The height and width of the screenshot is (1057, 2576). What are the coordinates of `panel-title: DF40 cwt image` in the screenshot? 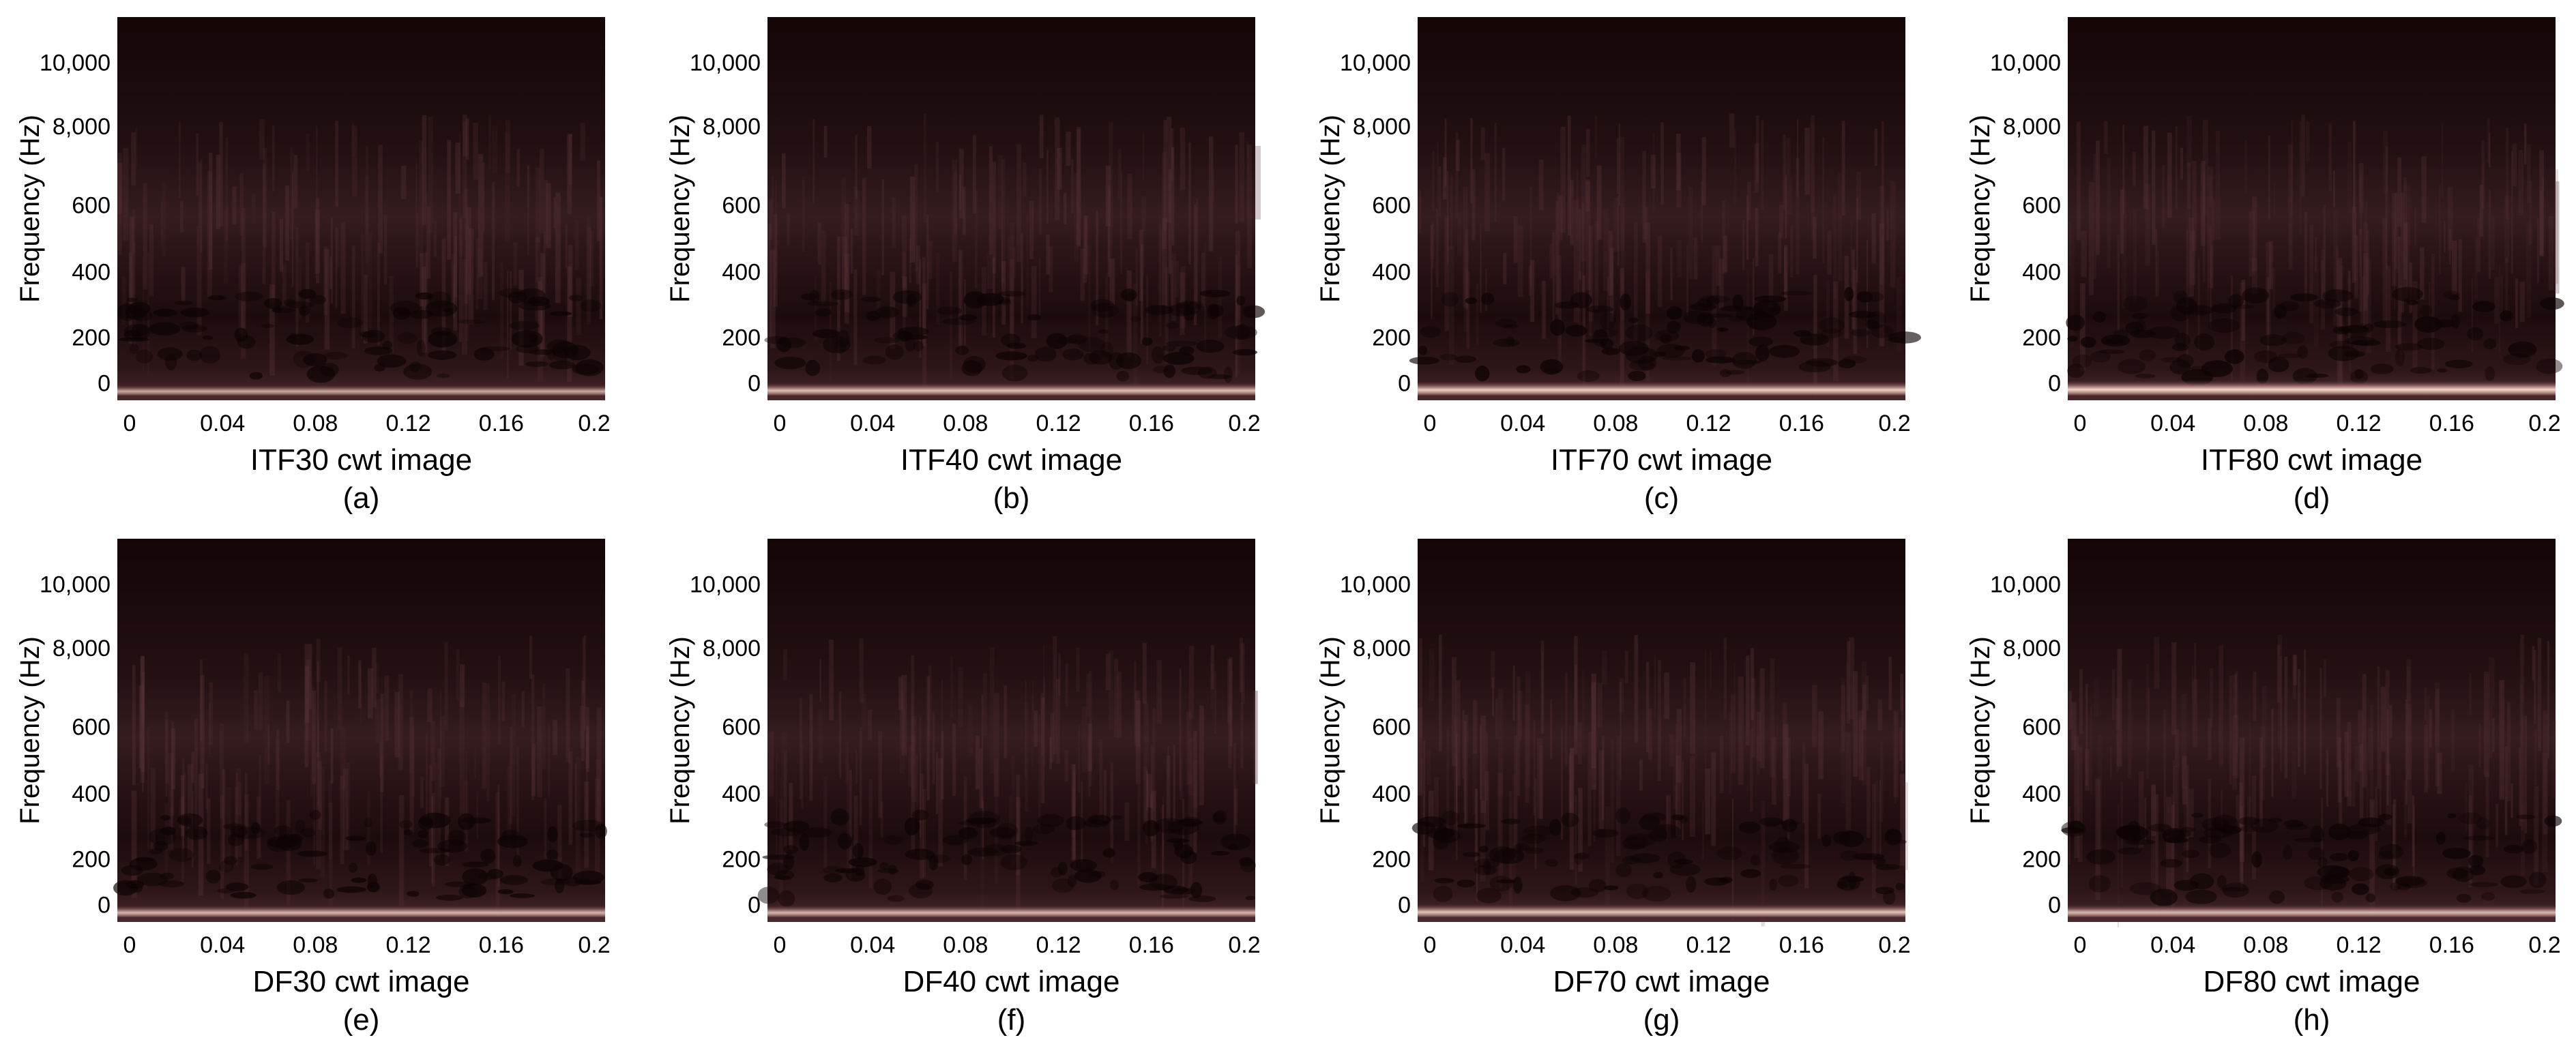 It's located at (1012, 981).